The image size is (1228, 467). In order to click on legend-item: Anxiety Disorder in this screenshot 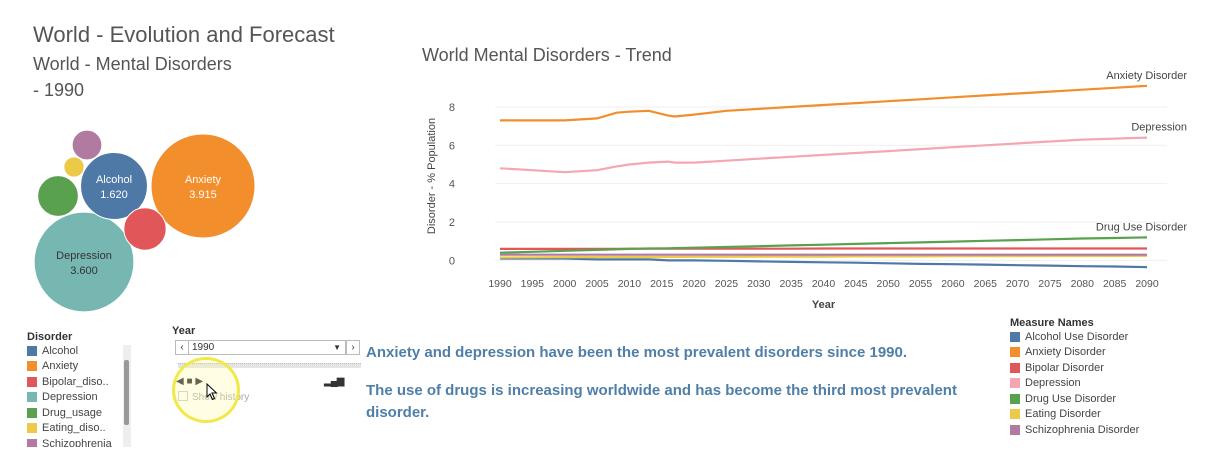, I will do `click(1074, 353)`.